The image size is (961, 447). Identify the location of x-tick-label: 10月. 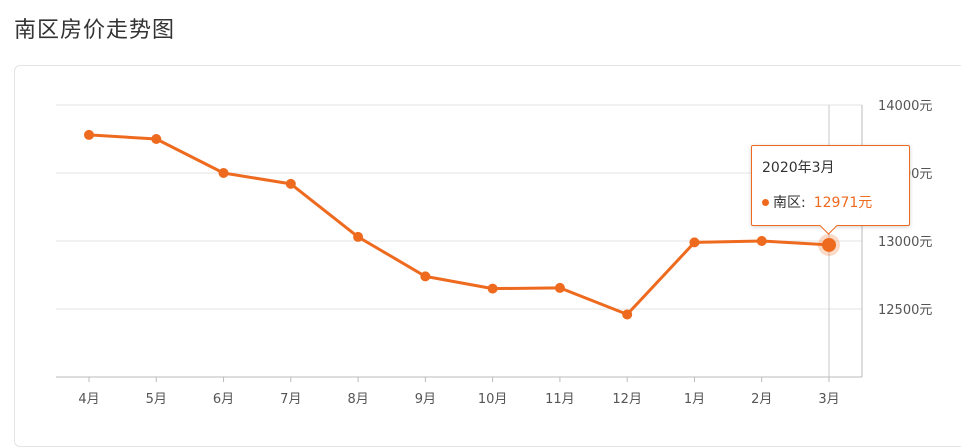
(493, 399).